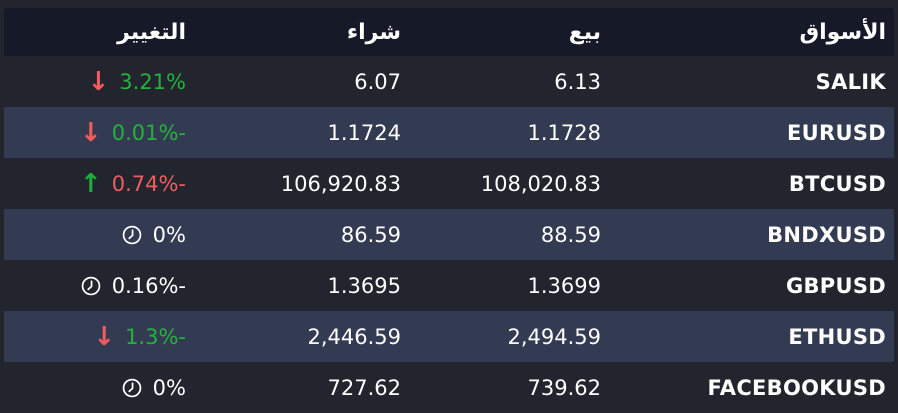 Image resolution: width=898 pixels, height=413 pixels. I want to click on market-symbol: BNDXUSD, so click(826, 234).